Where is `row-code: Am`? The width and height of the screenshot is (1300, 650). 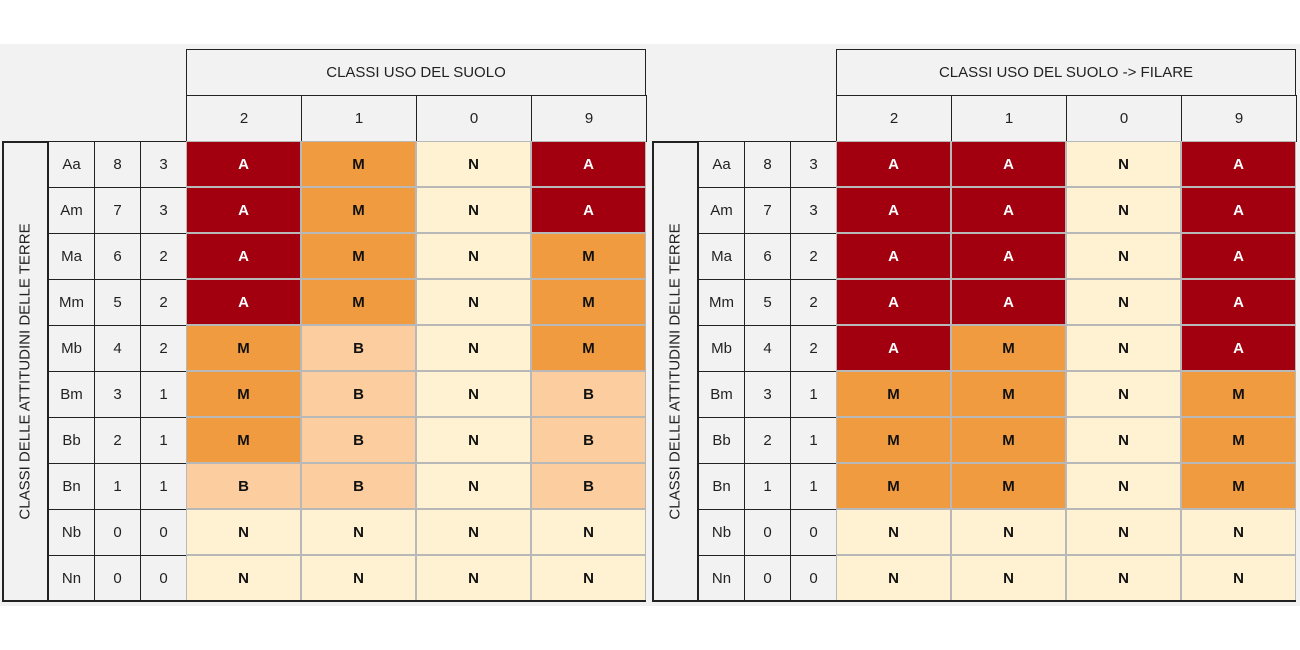
row-code: Am is located at coordinates (721, 210).